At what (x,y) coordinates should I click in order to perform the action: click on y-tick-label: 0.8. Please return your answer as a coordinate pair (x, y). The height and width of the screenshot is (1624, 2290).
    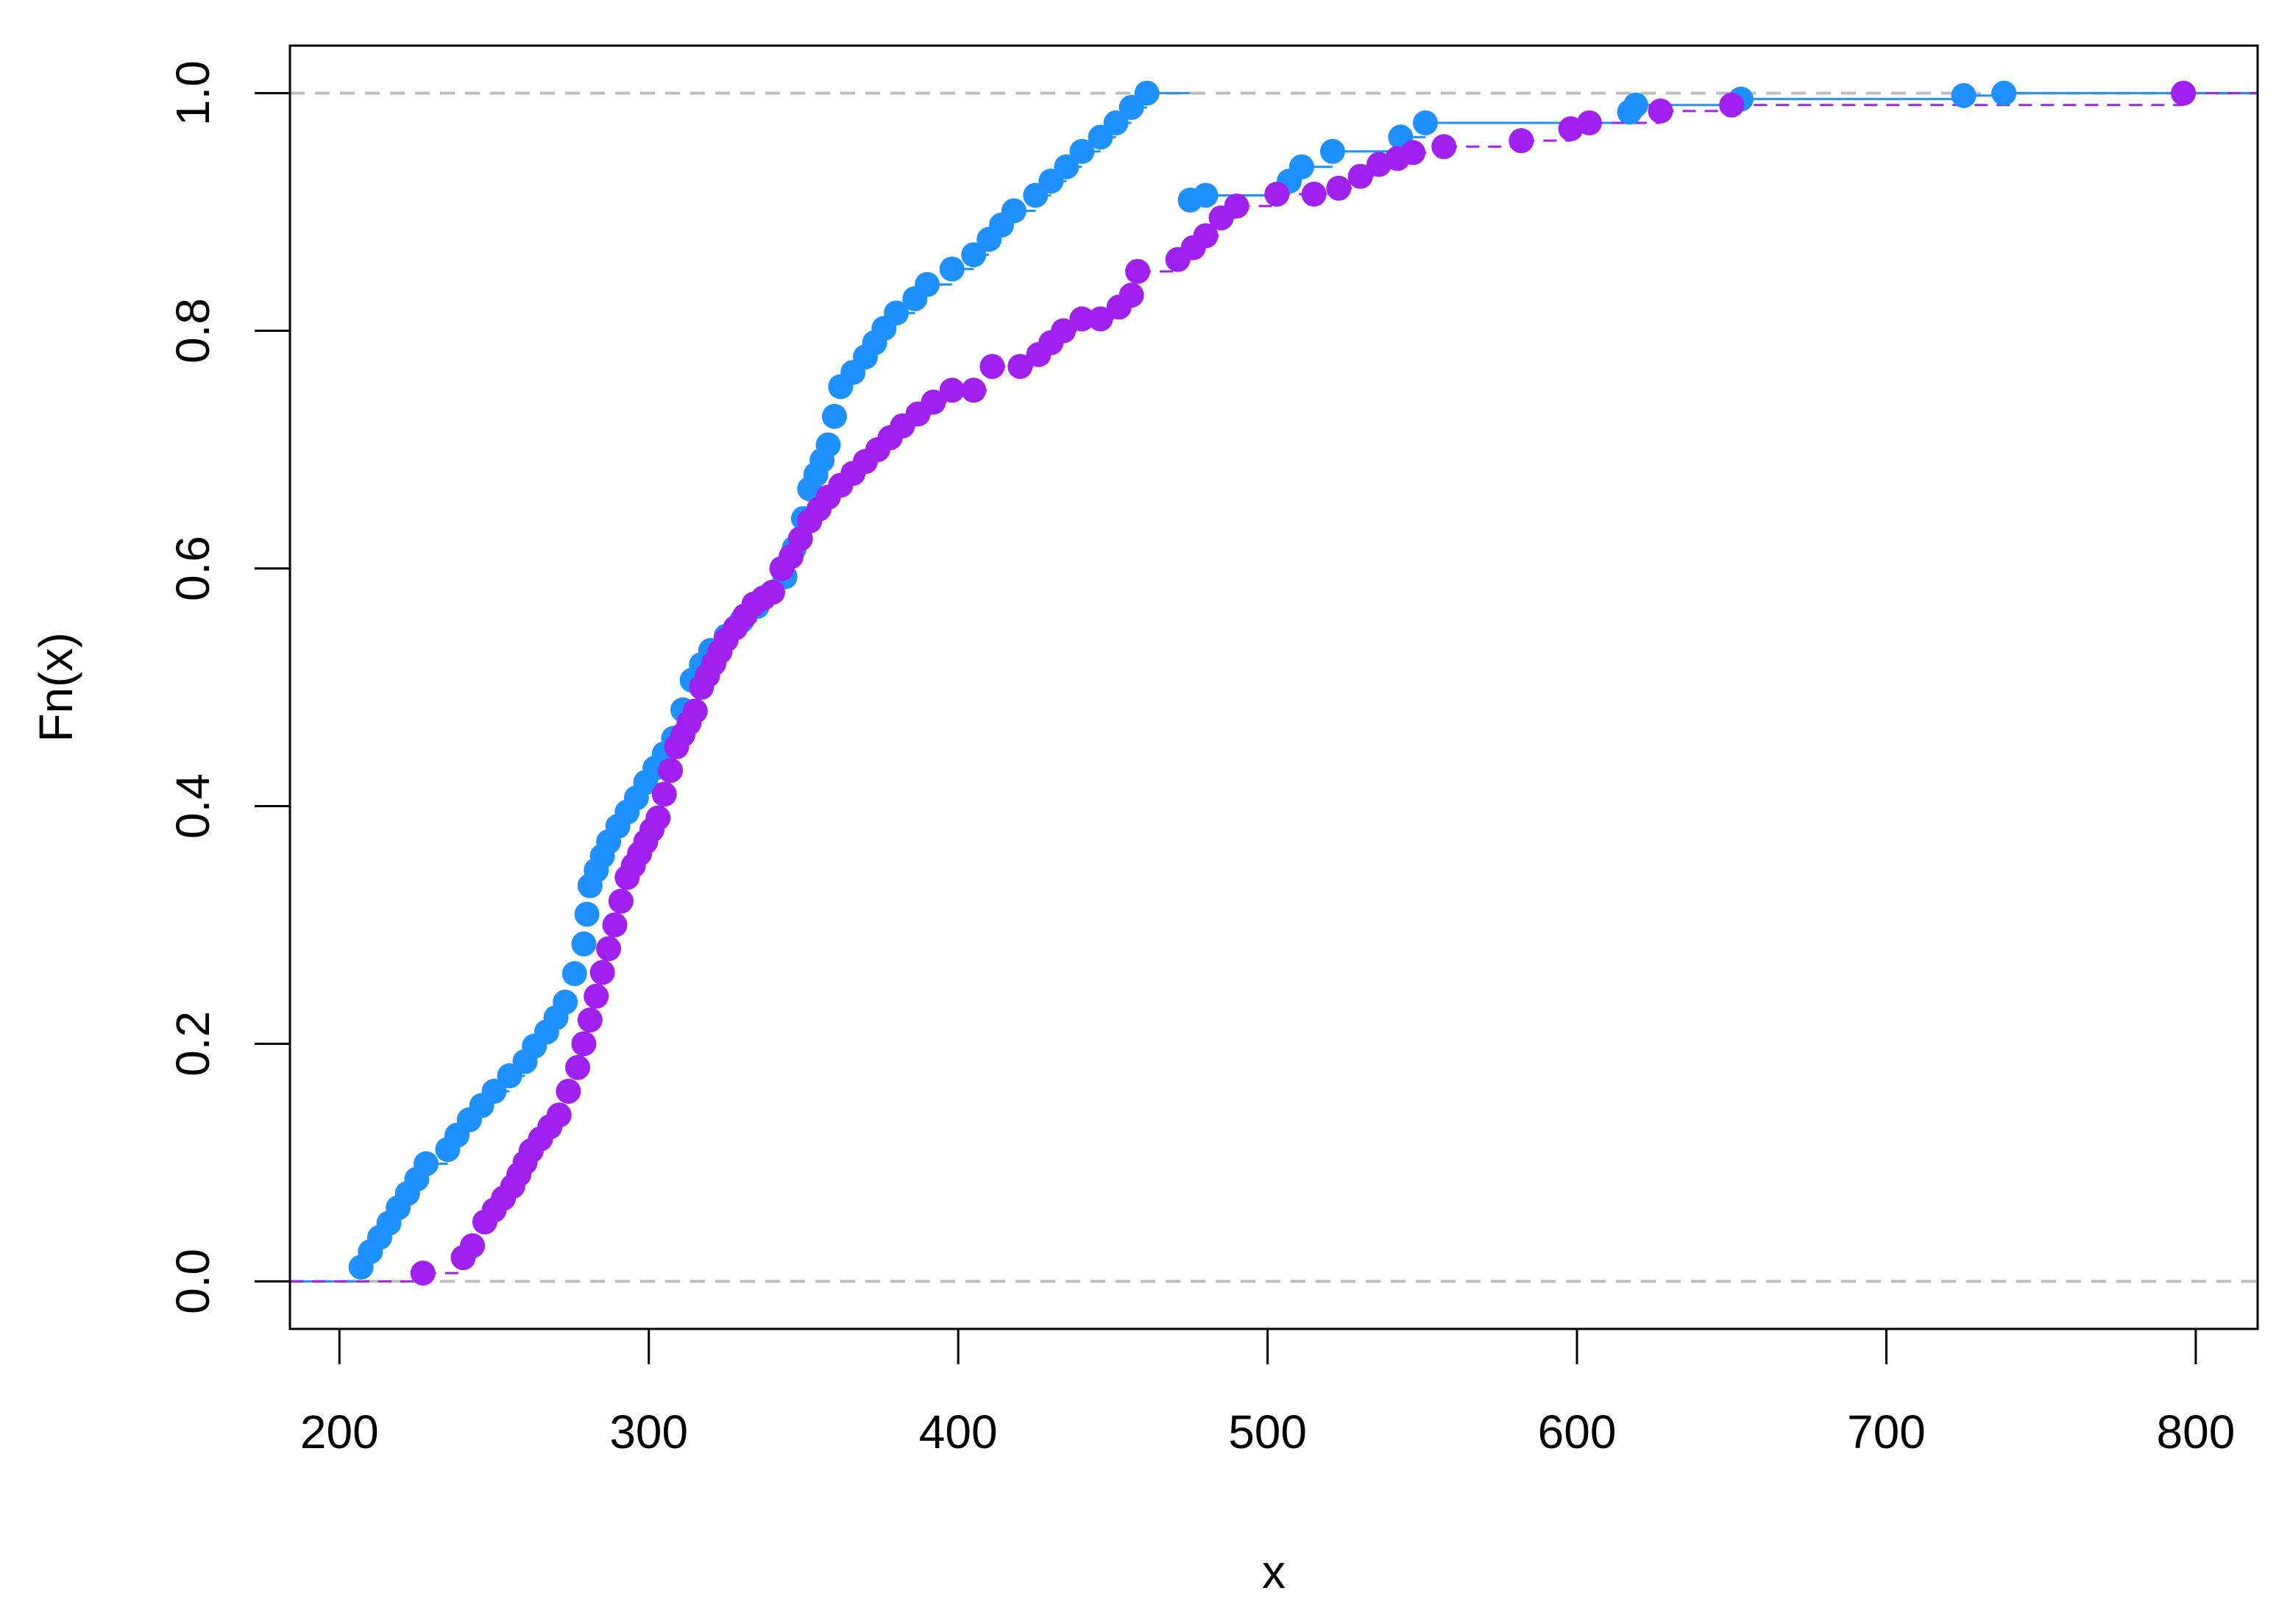
    Looking at the image, I should click on (193, 331).